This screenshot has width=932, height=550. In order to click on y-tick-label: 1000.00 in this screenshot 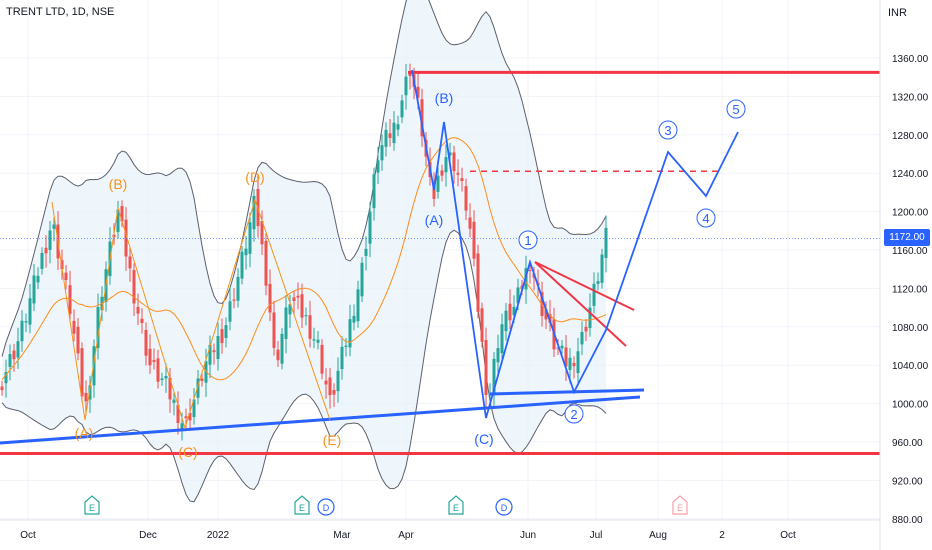, I will do `click(910, 405)`.